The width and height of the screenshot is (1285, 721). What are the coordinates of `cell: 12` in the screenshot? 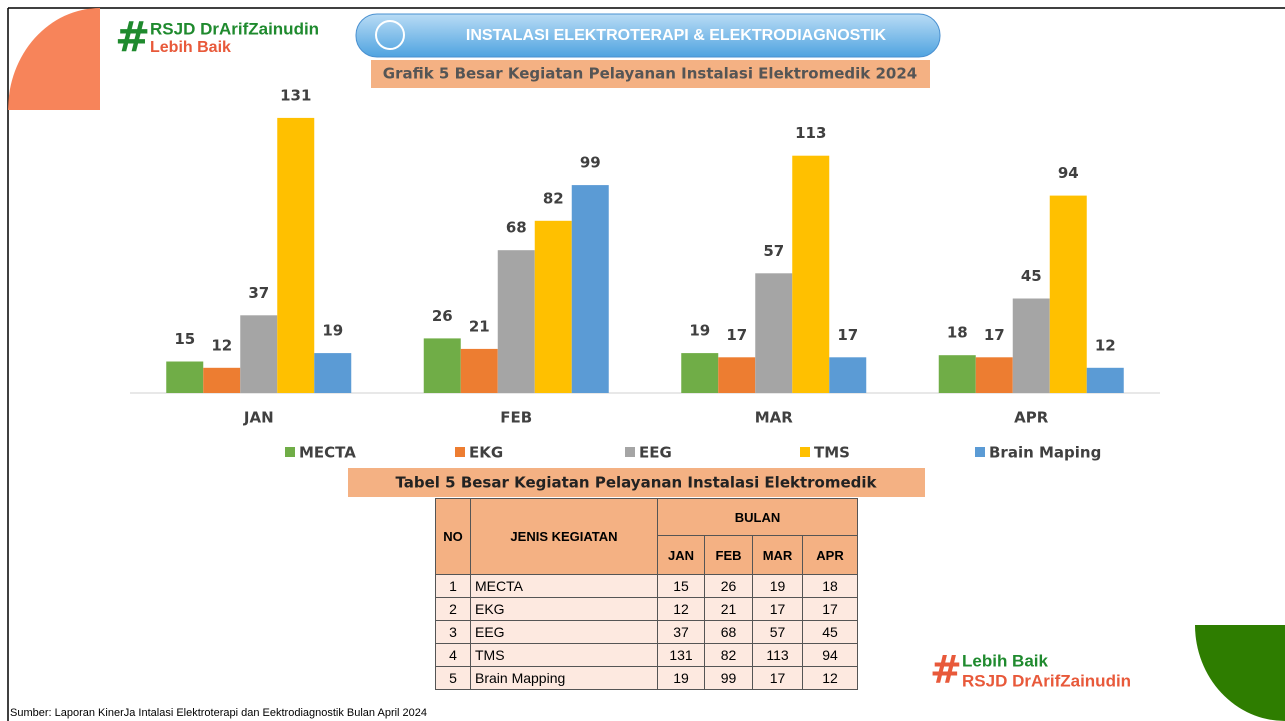 It's located at (830, 678).